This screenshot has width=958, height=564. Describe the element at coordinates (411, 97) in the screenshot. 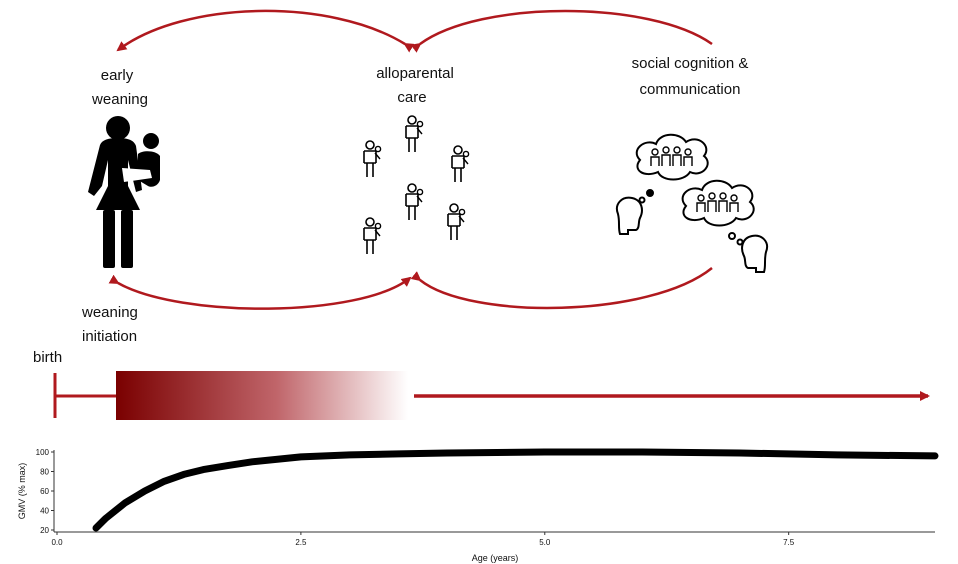

I see `alloparental-label-2: care` at that location.